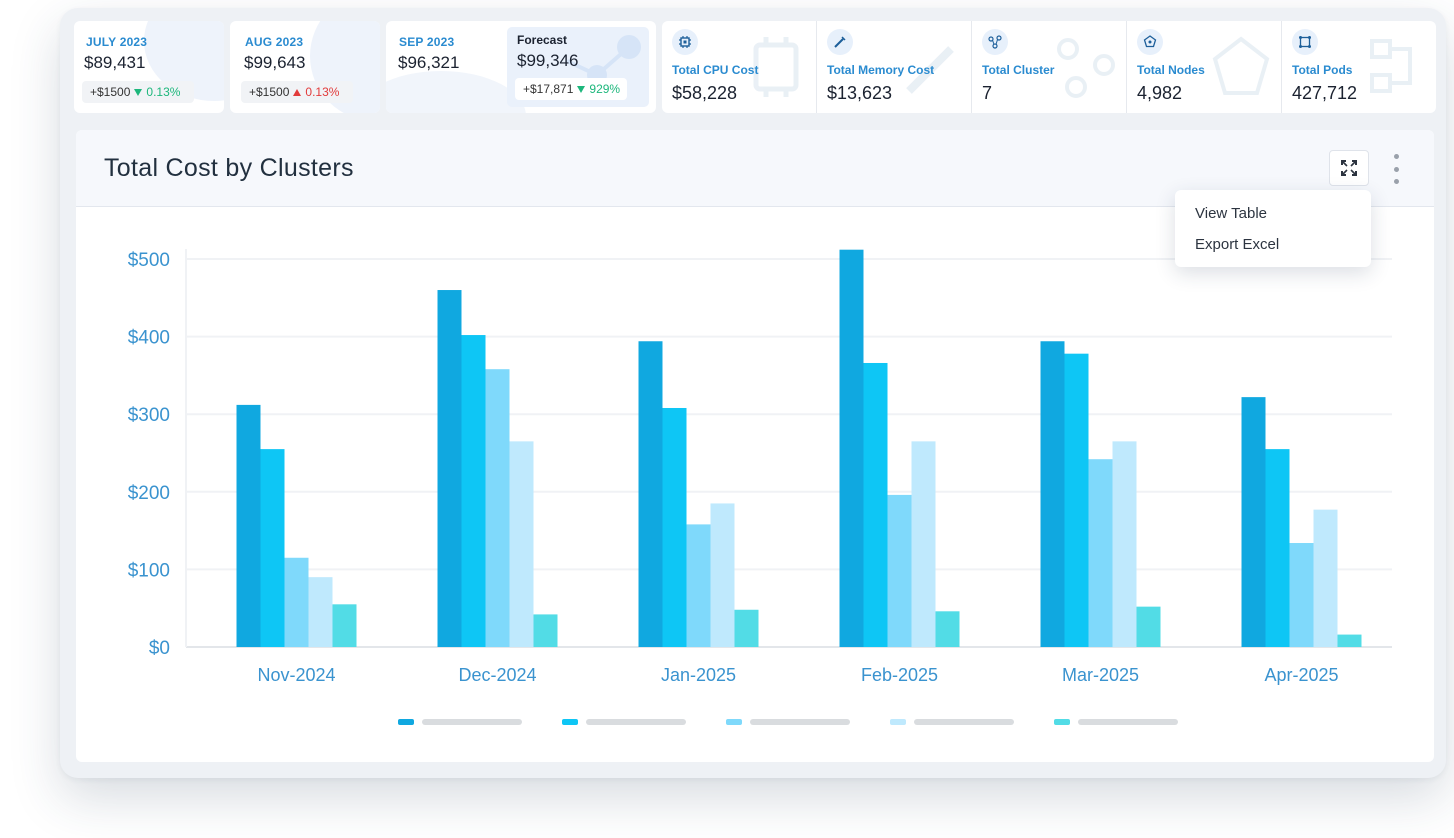  I want to click on kpi-card-aug: AUG 2023 $99,643 +$1500 0.13%, so click(305, 67).